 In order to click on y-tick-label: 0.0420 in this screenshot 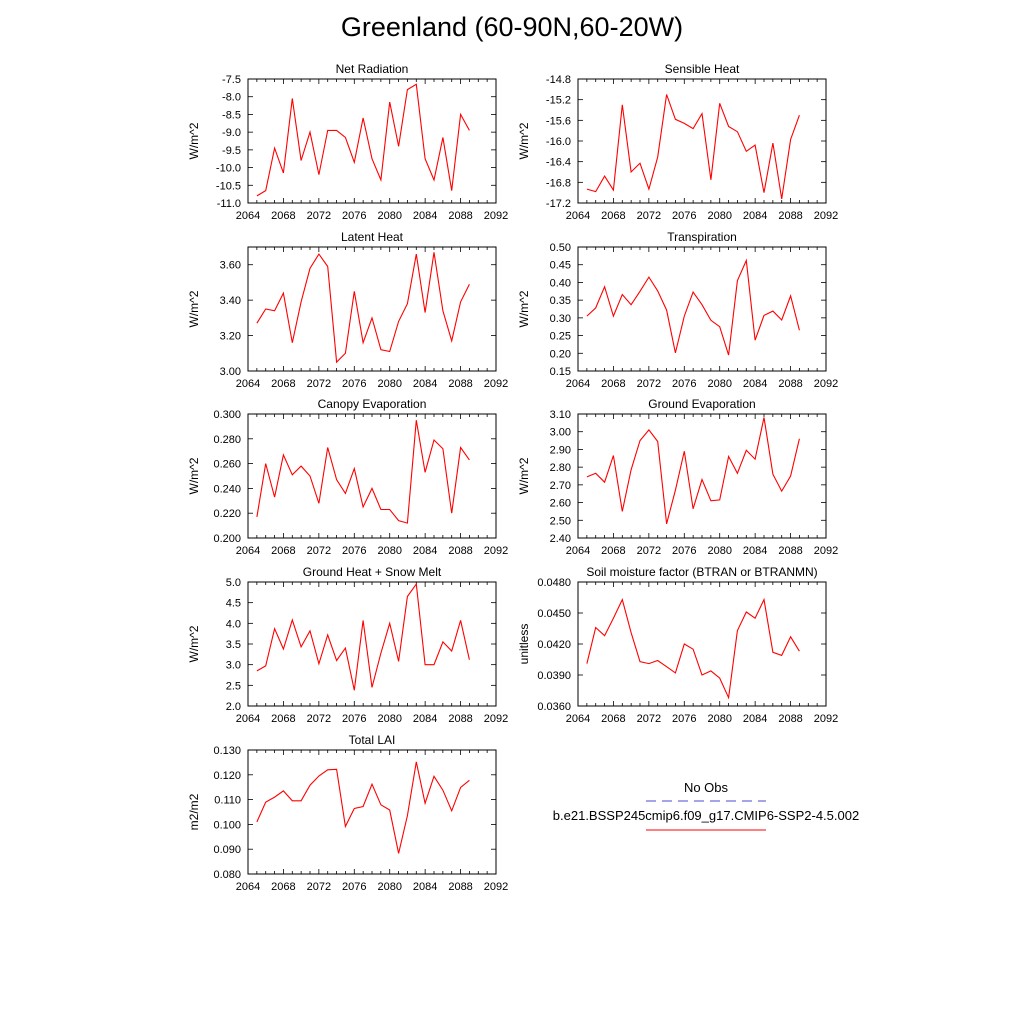, I will do `click(554, 645)`.